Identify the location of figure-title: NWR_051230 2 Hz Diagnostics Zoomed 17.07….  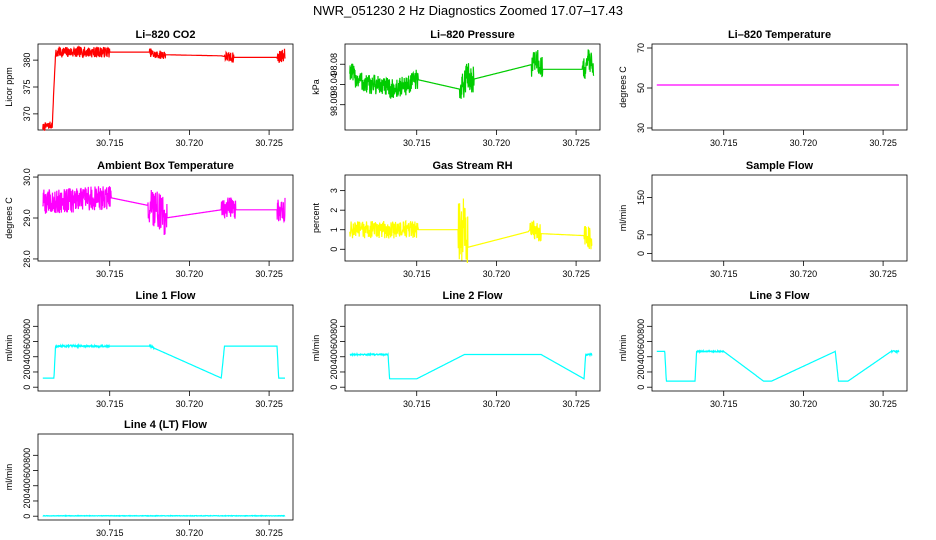
(468, 10).